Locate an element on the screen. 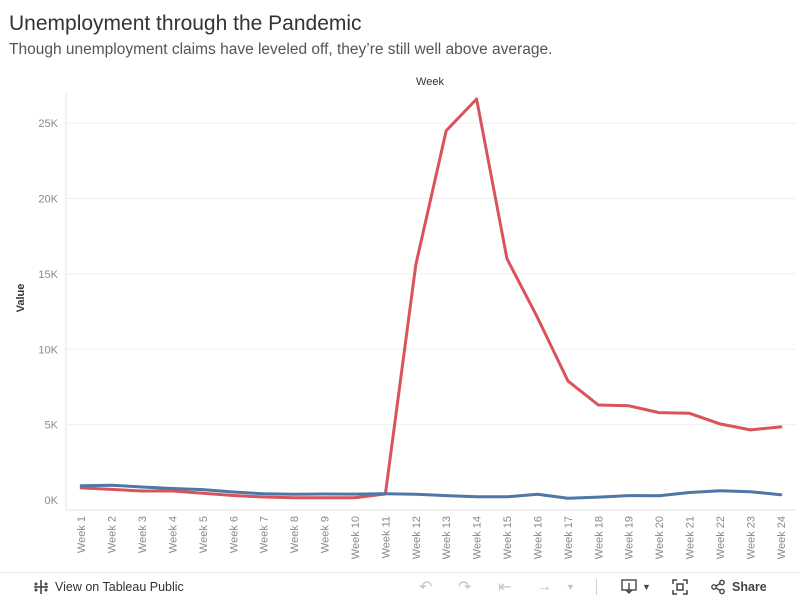  x-tick-label: Week 21 is located at coordinates (691, 537).